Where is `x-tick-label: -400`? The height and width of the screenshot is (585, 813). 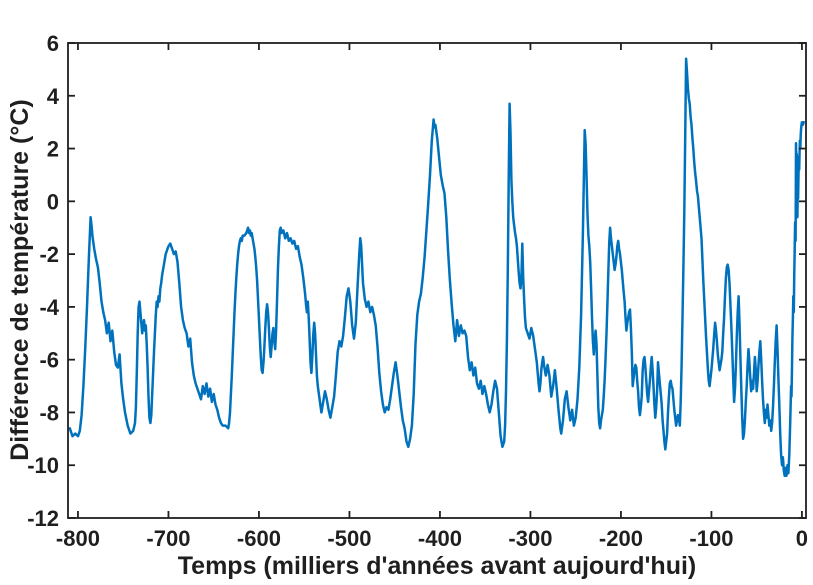
x-tick-label: -400 is located at coordinates (440, 538).